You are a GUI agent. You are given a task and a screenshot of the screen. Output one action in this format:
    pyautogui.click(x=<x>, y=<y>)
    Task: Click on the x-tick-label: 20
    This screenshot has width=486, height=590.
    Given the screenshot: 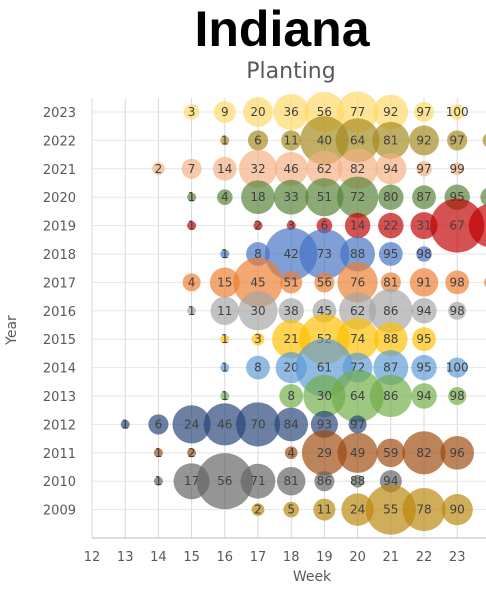 What is the action you would take?
    pyautogui.click(x=357, y=557)
    